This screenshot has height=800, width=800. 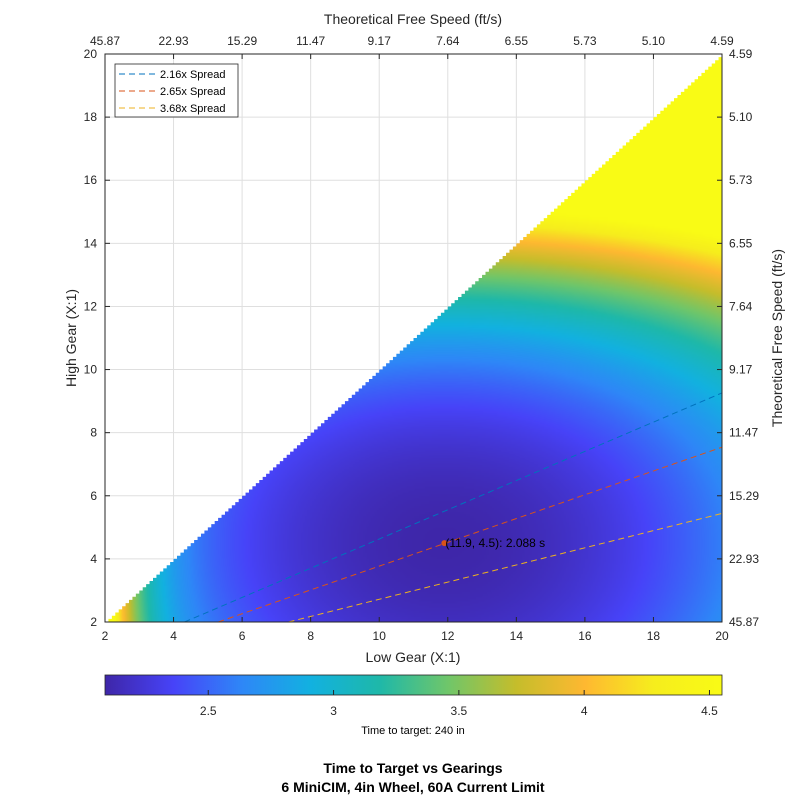 I want to click on annotation: (11.9, 4.5): 2.088 s, so click(x=493, y=543).